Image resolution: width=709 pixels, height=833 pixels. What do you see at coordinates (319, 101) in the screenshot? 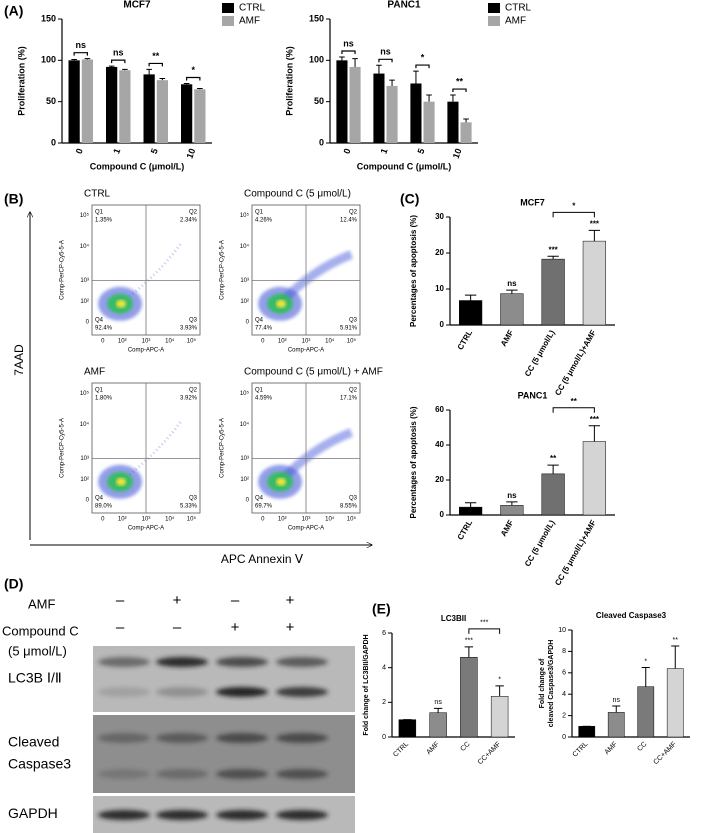
I see `y-tick-label: 50` at bounding box center [319, 101].